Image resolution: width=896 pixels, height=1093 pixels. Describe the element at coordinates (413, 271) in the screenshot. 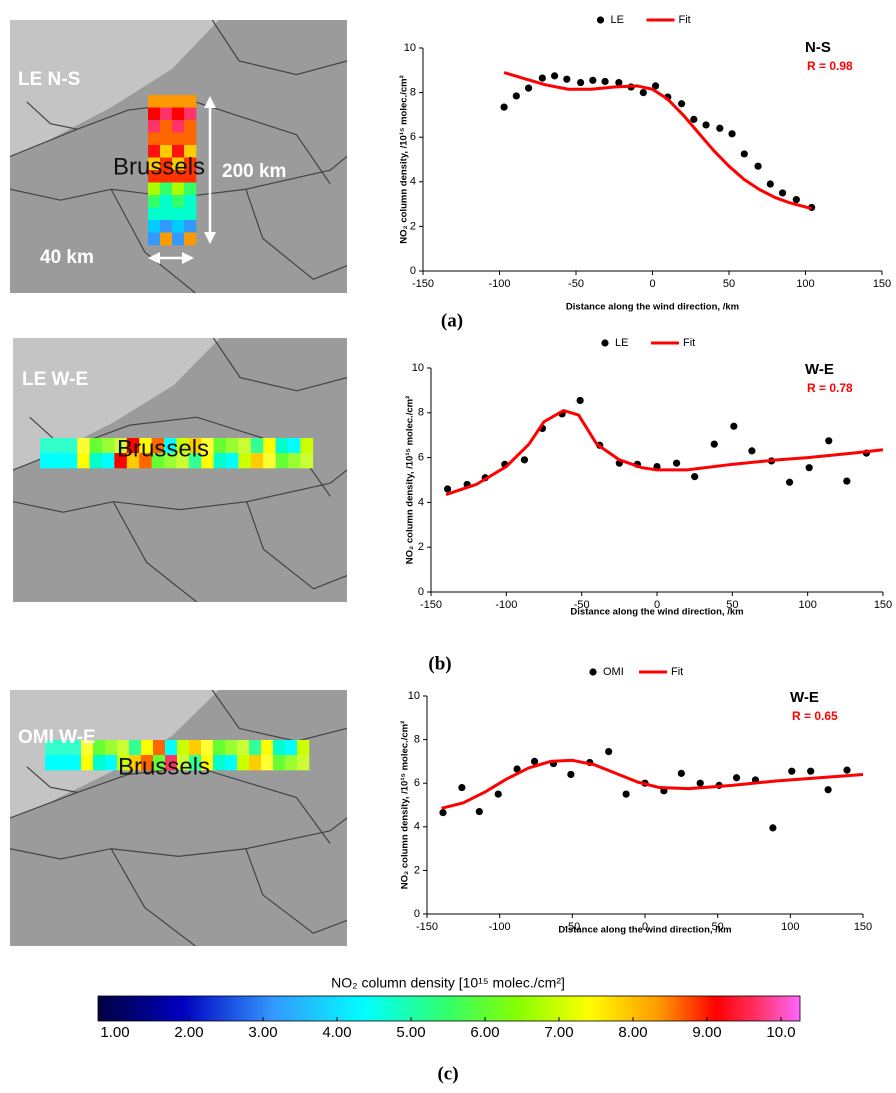

I see `y-tick-label: 0` at that location.